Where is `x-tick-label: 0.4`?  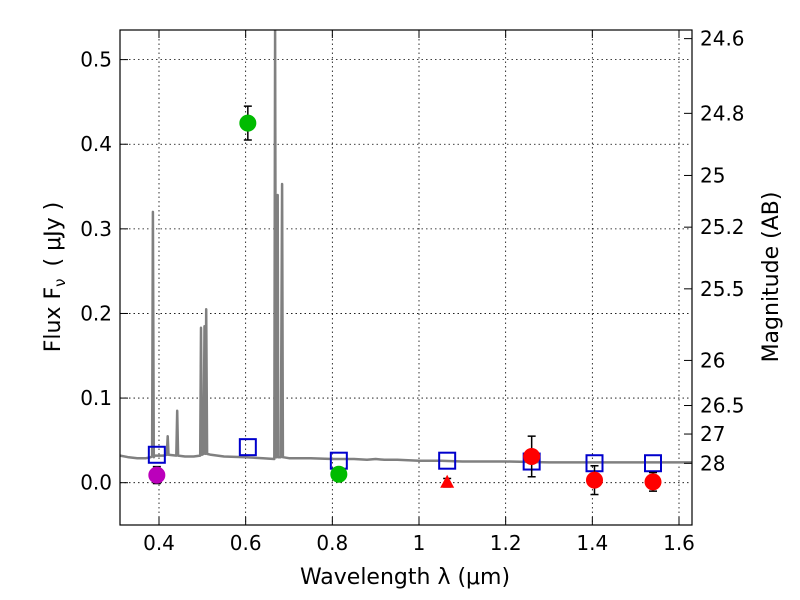
x-tick-label: 0.4 is located at coordinates (159, 543).